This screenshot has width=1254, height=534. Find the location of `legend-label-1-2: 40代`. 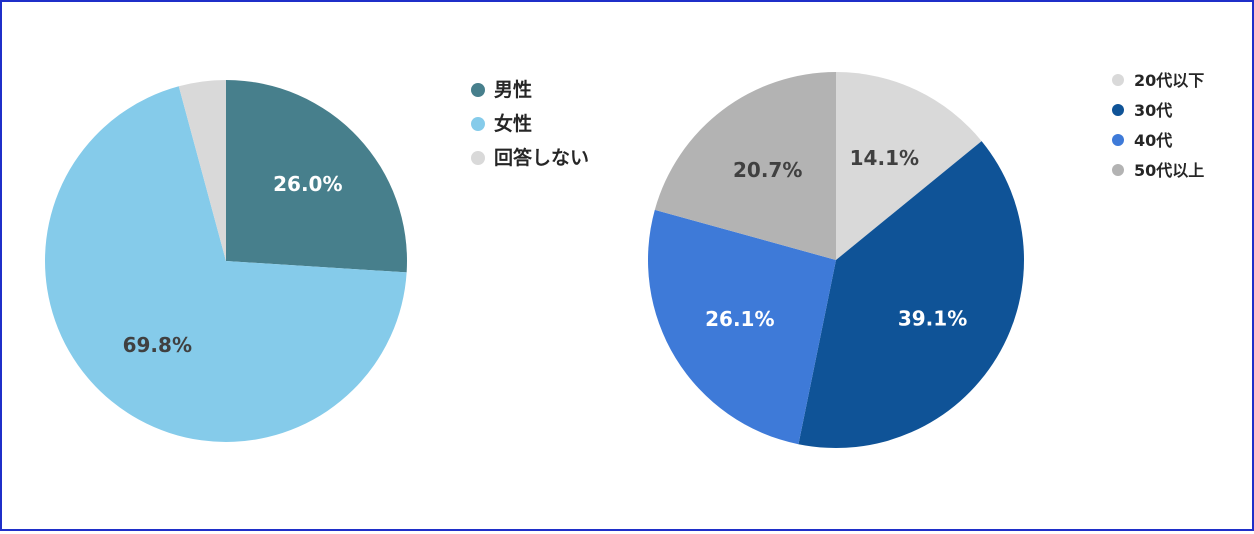

legend-label-1-2: 40代 is located at coordinates (1153, 140).